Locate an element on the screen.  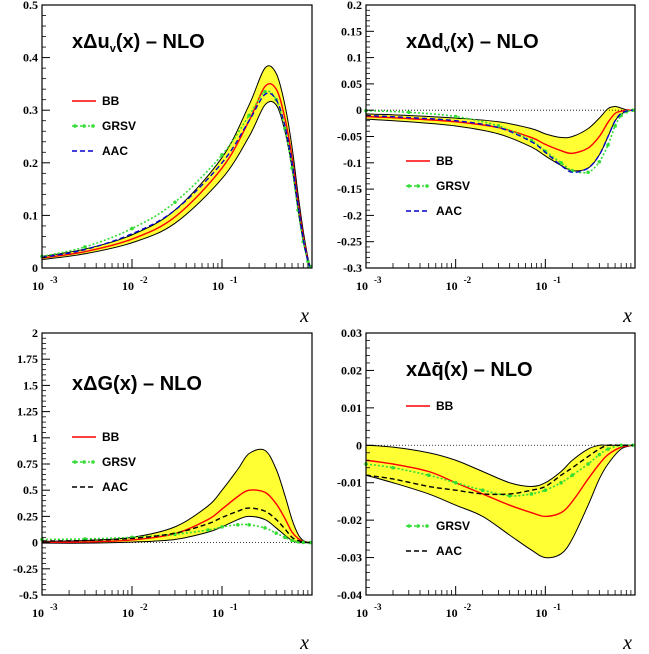
title-main: xΔG(x) – NLO is located at coordinates (137, 384).